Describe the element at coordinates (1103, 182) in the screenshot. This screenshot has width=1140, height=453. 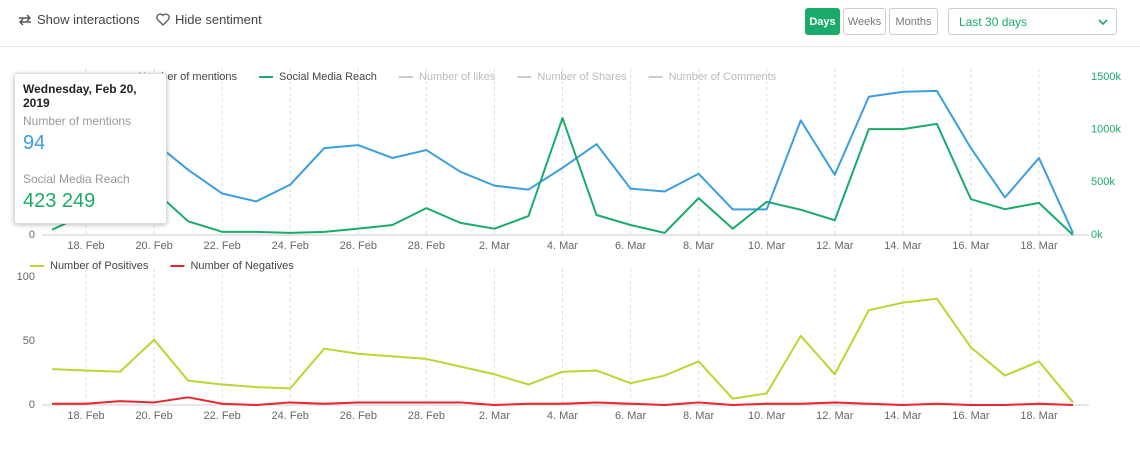
I see `y2-tick-label: 500k` at that location.